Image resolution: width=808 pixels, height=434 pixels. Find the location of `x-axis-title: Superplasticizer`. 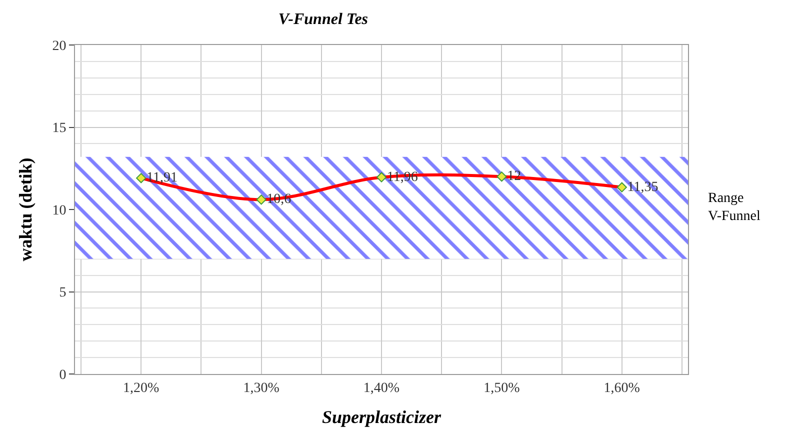

x-axis-title: Superplasticizer is located at coordinates (382, 416).